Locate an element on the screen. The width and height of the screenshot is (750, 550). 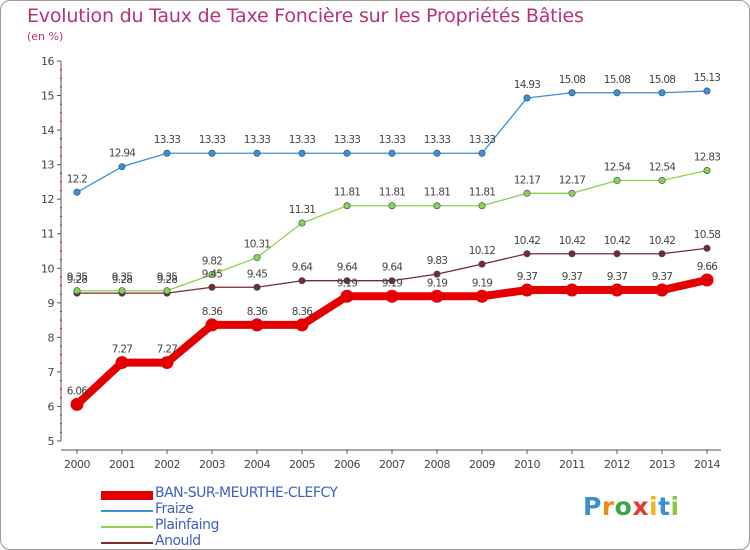
x-tick-label: 2001 is located at coordinates (122, 464).